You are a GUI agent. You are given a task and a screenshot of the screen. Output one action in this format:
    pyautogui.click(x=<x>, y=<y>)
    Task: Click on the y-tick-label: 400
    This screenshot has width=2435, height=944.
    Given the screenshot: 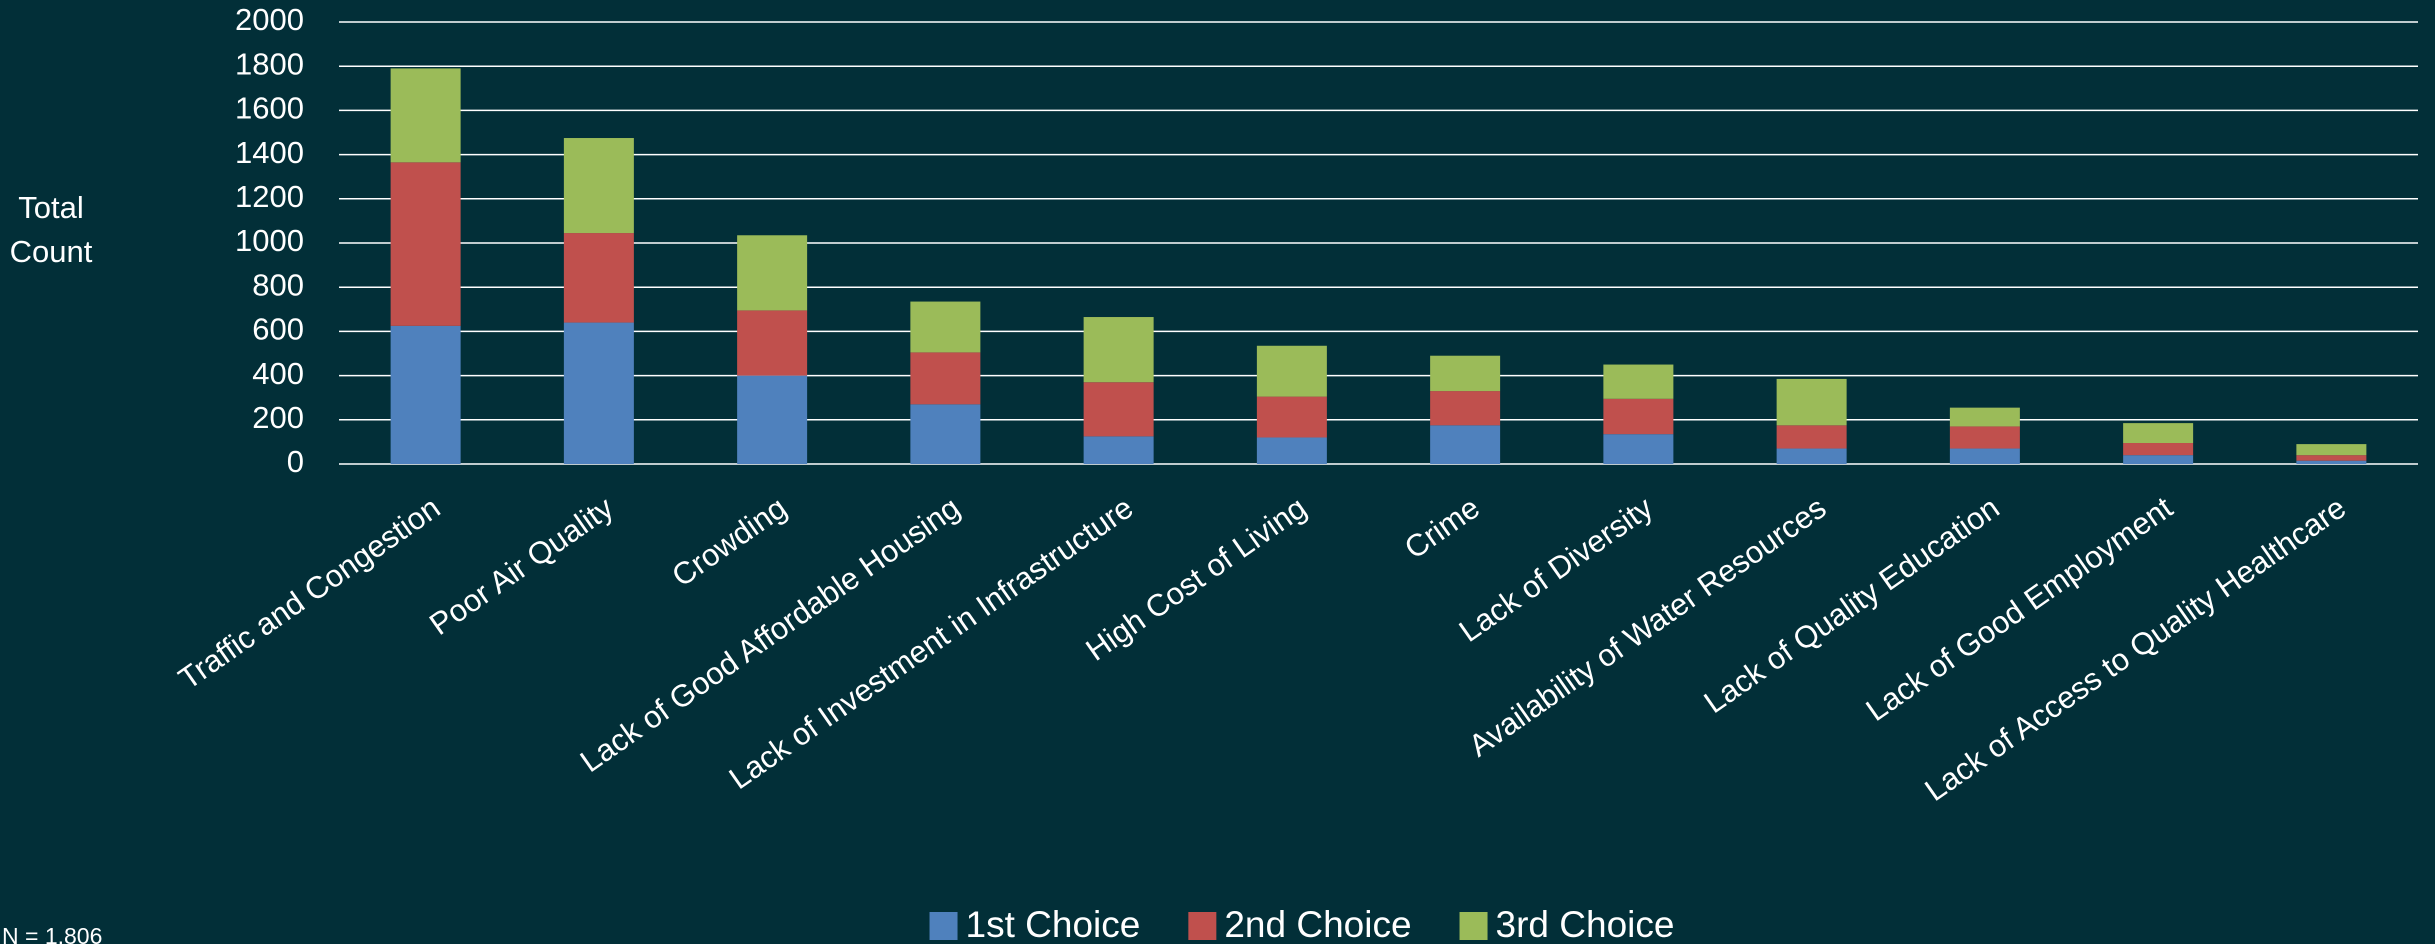 What is the action you would take?
    pyautogui.click(x=278, y=373)
    